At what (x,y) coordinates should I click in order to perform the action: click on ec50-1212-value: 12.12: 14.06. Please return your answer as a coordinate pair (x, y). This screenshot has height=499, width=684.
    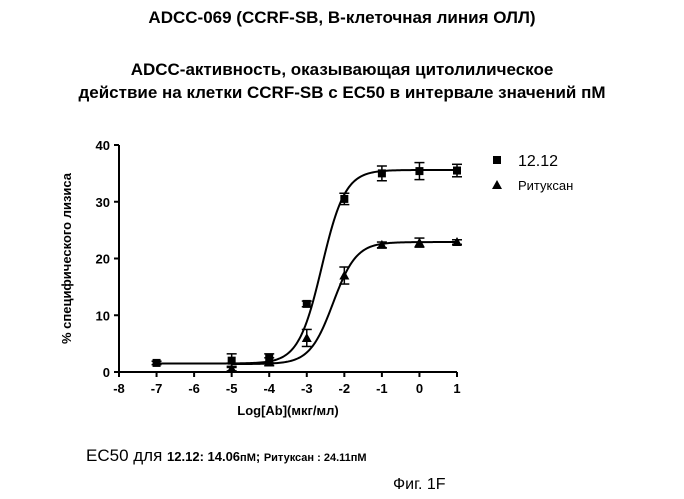
    Looking at the image, I should click on (203, 456).